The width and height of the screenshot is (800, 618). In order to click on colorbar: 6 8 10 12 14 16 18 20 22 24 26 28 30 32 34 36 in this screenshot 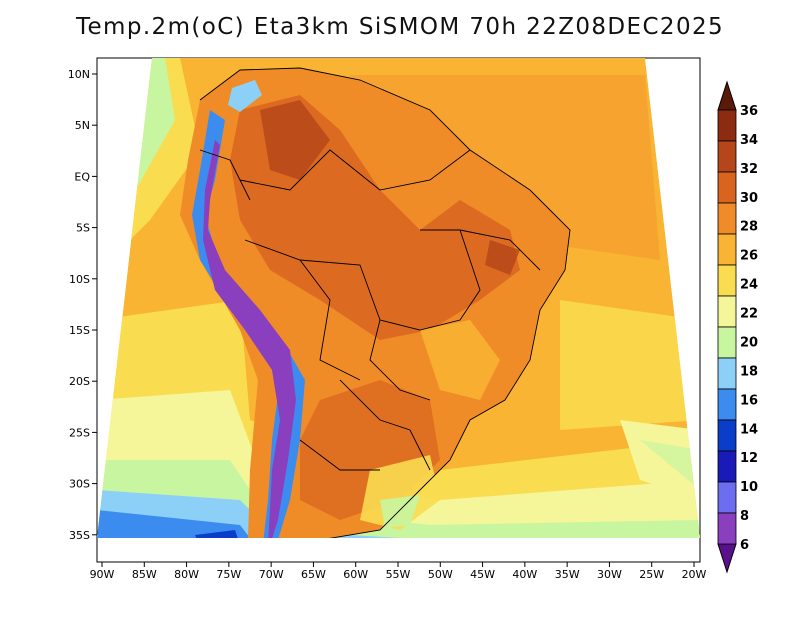, I will do `click(737, 327)`.